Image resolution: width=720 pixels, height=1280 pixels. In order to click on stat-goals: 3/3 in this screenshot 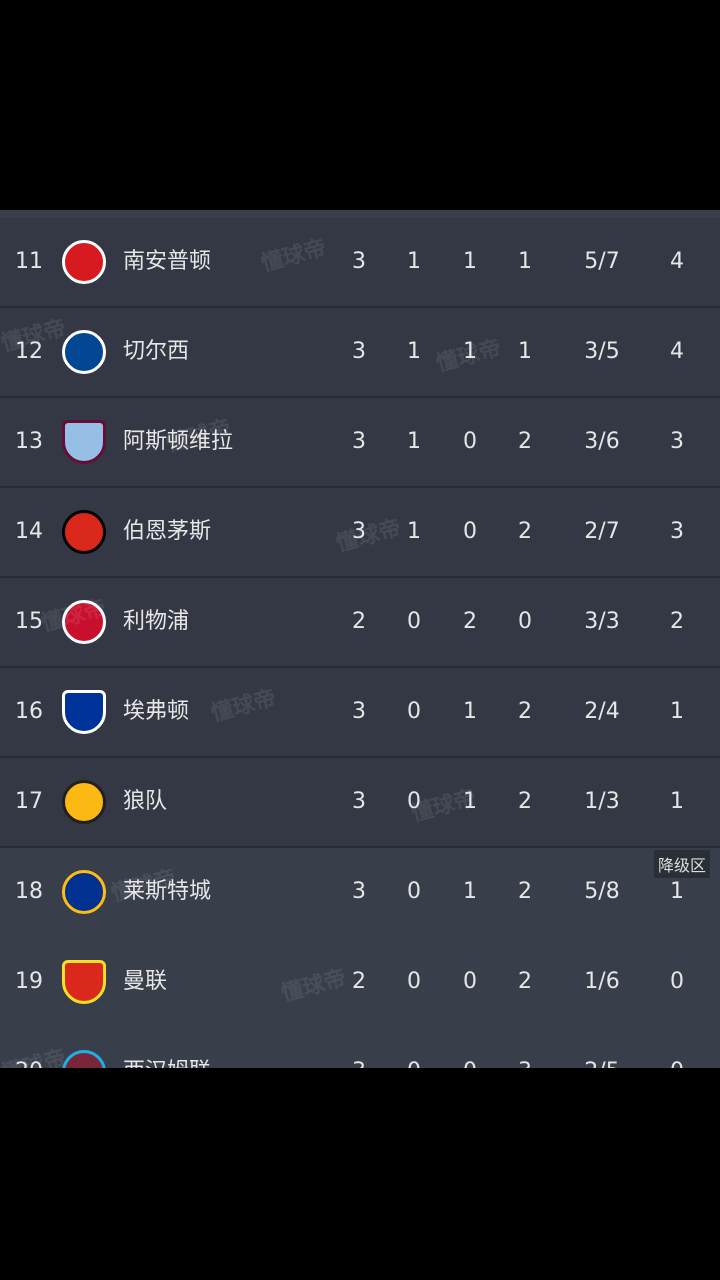, I will do `click(602, 621)`.